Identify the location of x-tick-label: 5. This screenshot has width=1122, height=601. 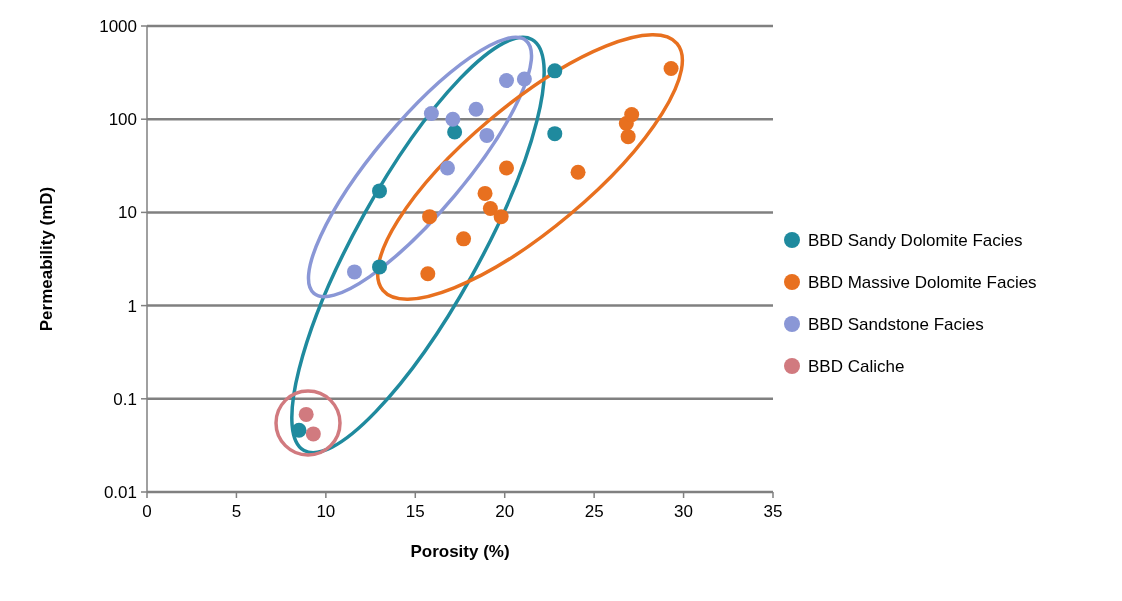
(236, 511).